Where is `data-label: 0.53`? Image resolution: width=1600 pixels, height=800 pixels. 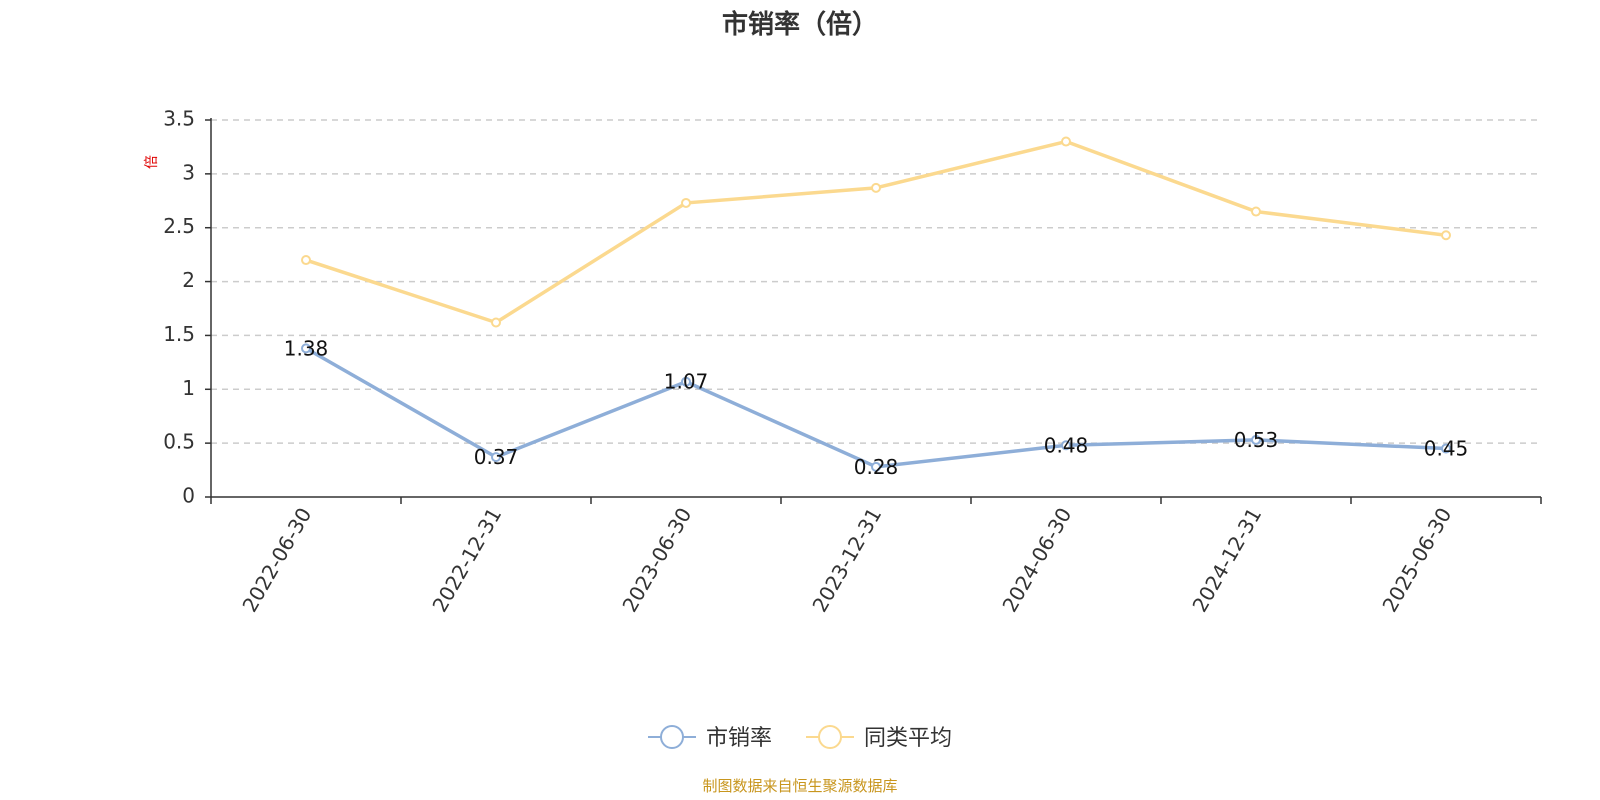
data-label: 0.53 is located at coordinates (1256, 440).